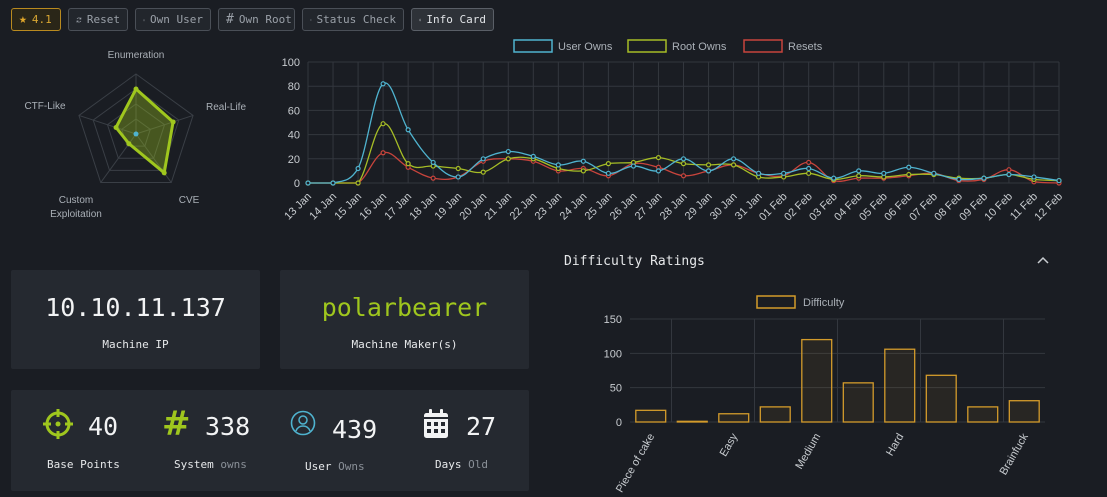  I want to click on x-tick-label: 29 Jan, so click(699, 207).